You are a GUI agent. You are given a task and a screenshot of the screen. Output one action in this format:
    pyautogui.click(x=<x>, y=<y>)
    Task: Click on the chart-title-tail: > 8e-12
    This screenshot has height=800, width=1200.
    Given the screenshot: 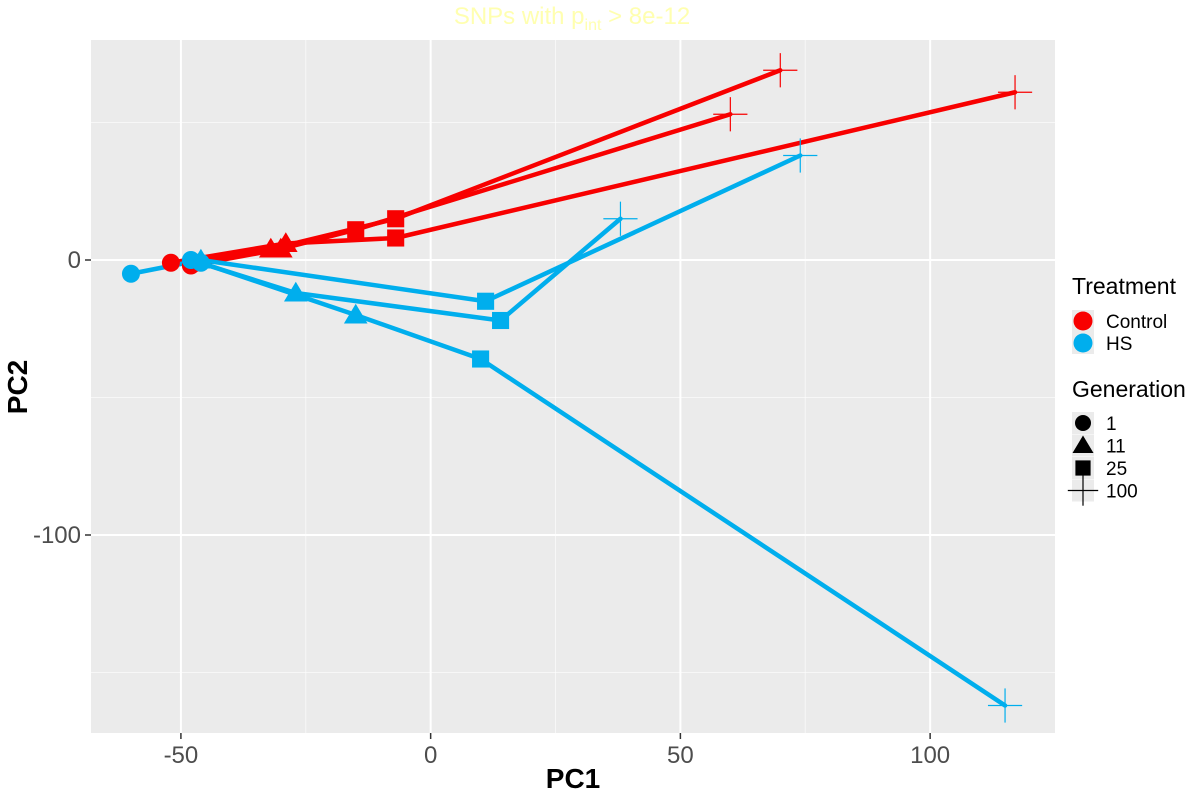 What is the action you would take?
    pyautogui.click(x=645, y=16)
    